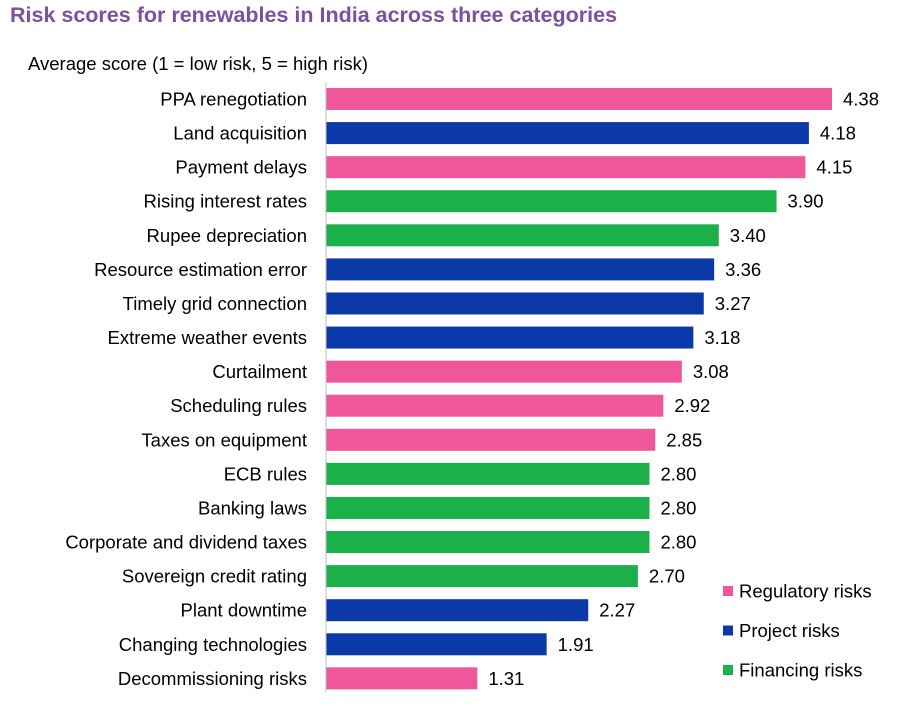 This screenshot has width=913, height=708. I want to click on category-label: Sovereign credit rating, so click(214, 576).